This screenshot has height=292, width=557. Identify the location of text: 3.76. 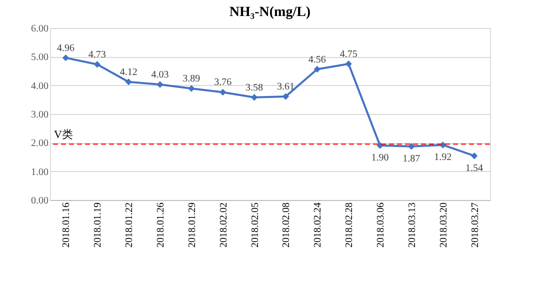
(223, 82).